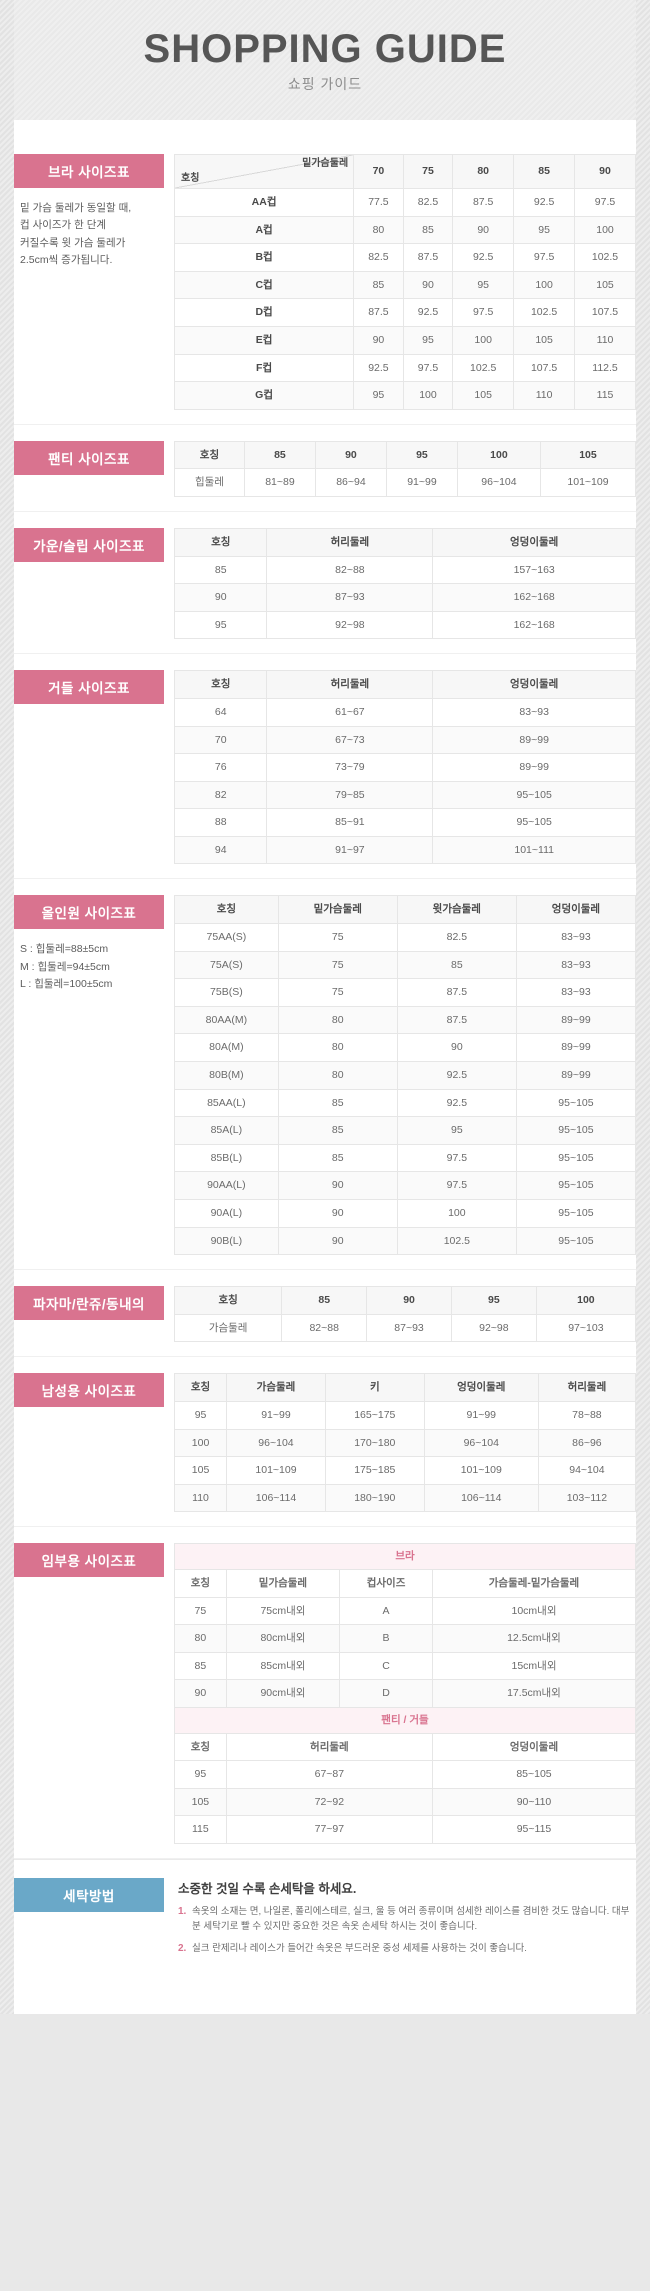 This screenshot has height=2291, width=650. I want to click on column-header: 가슴둘레, so click(276, 1387).